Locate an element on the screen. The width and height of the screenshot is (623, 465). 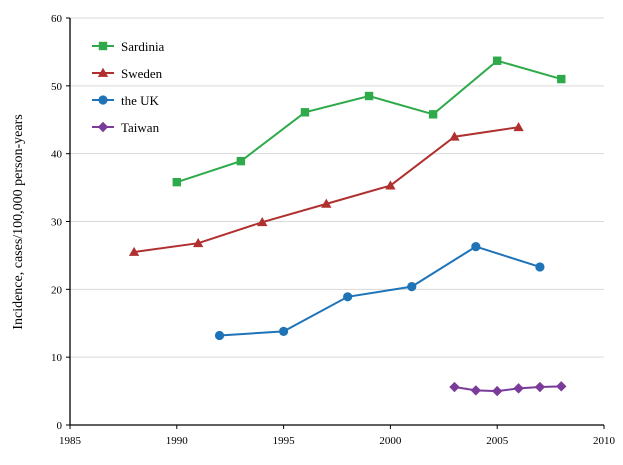
series-line-taiwan is located at coordinates (508, 389).